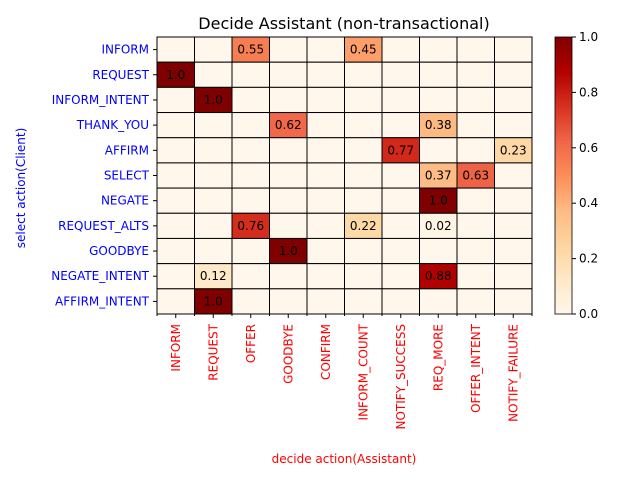 The width and height of the screenshot is (640, 480). I want to click on y-tick-label: AFFIRM_INTENT, so click(102, 301).